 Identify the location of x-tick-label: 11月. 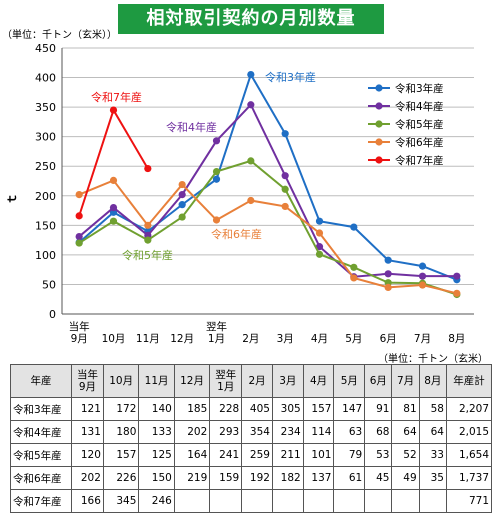
(148, 339).